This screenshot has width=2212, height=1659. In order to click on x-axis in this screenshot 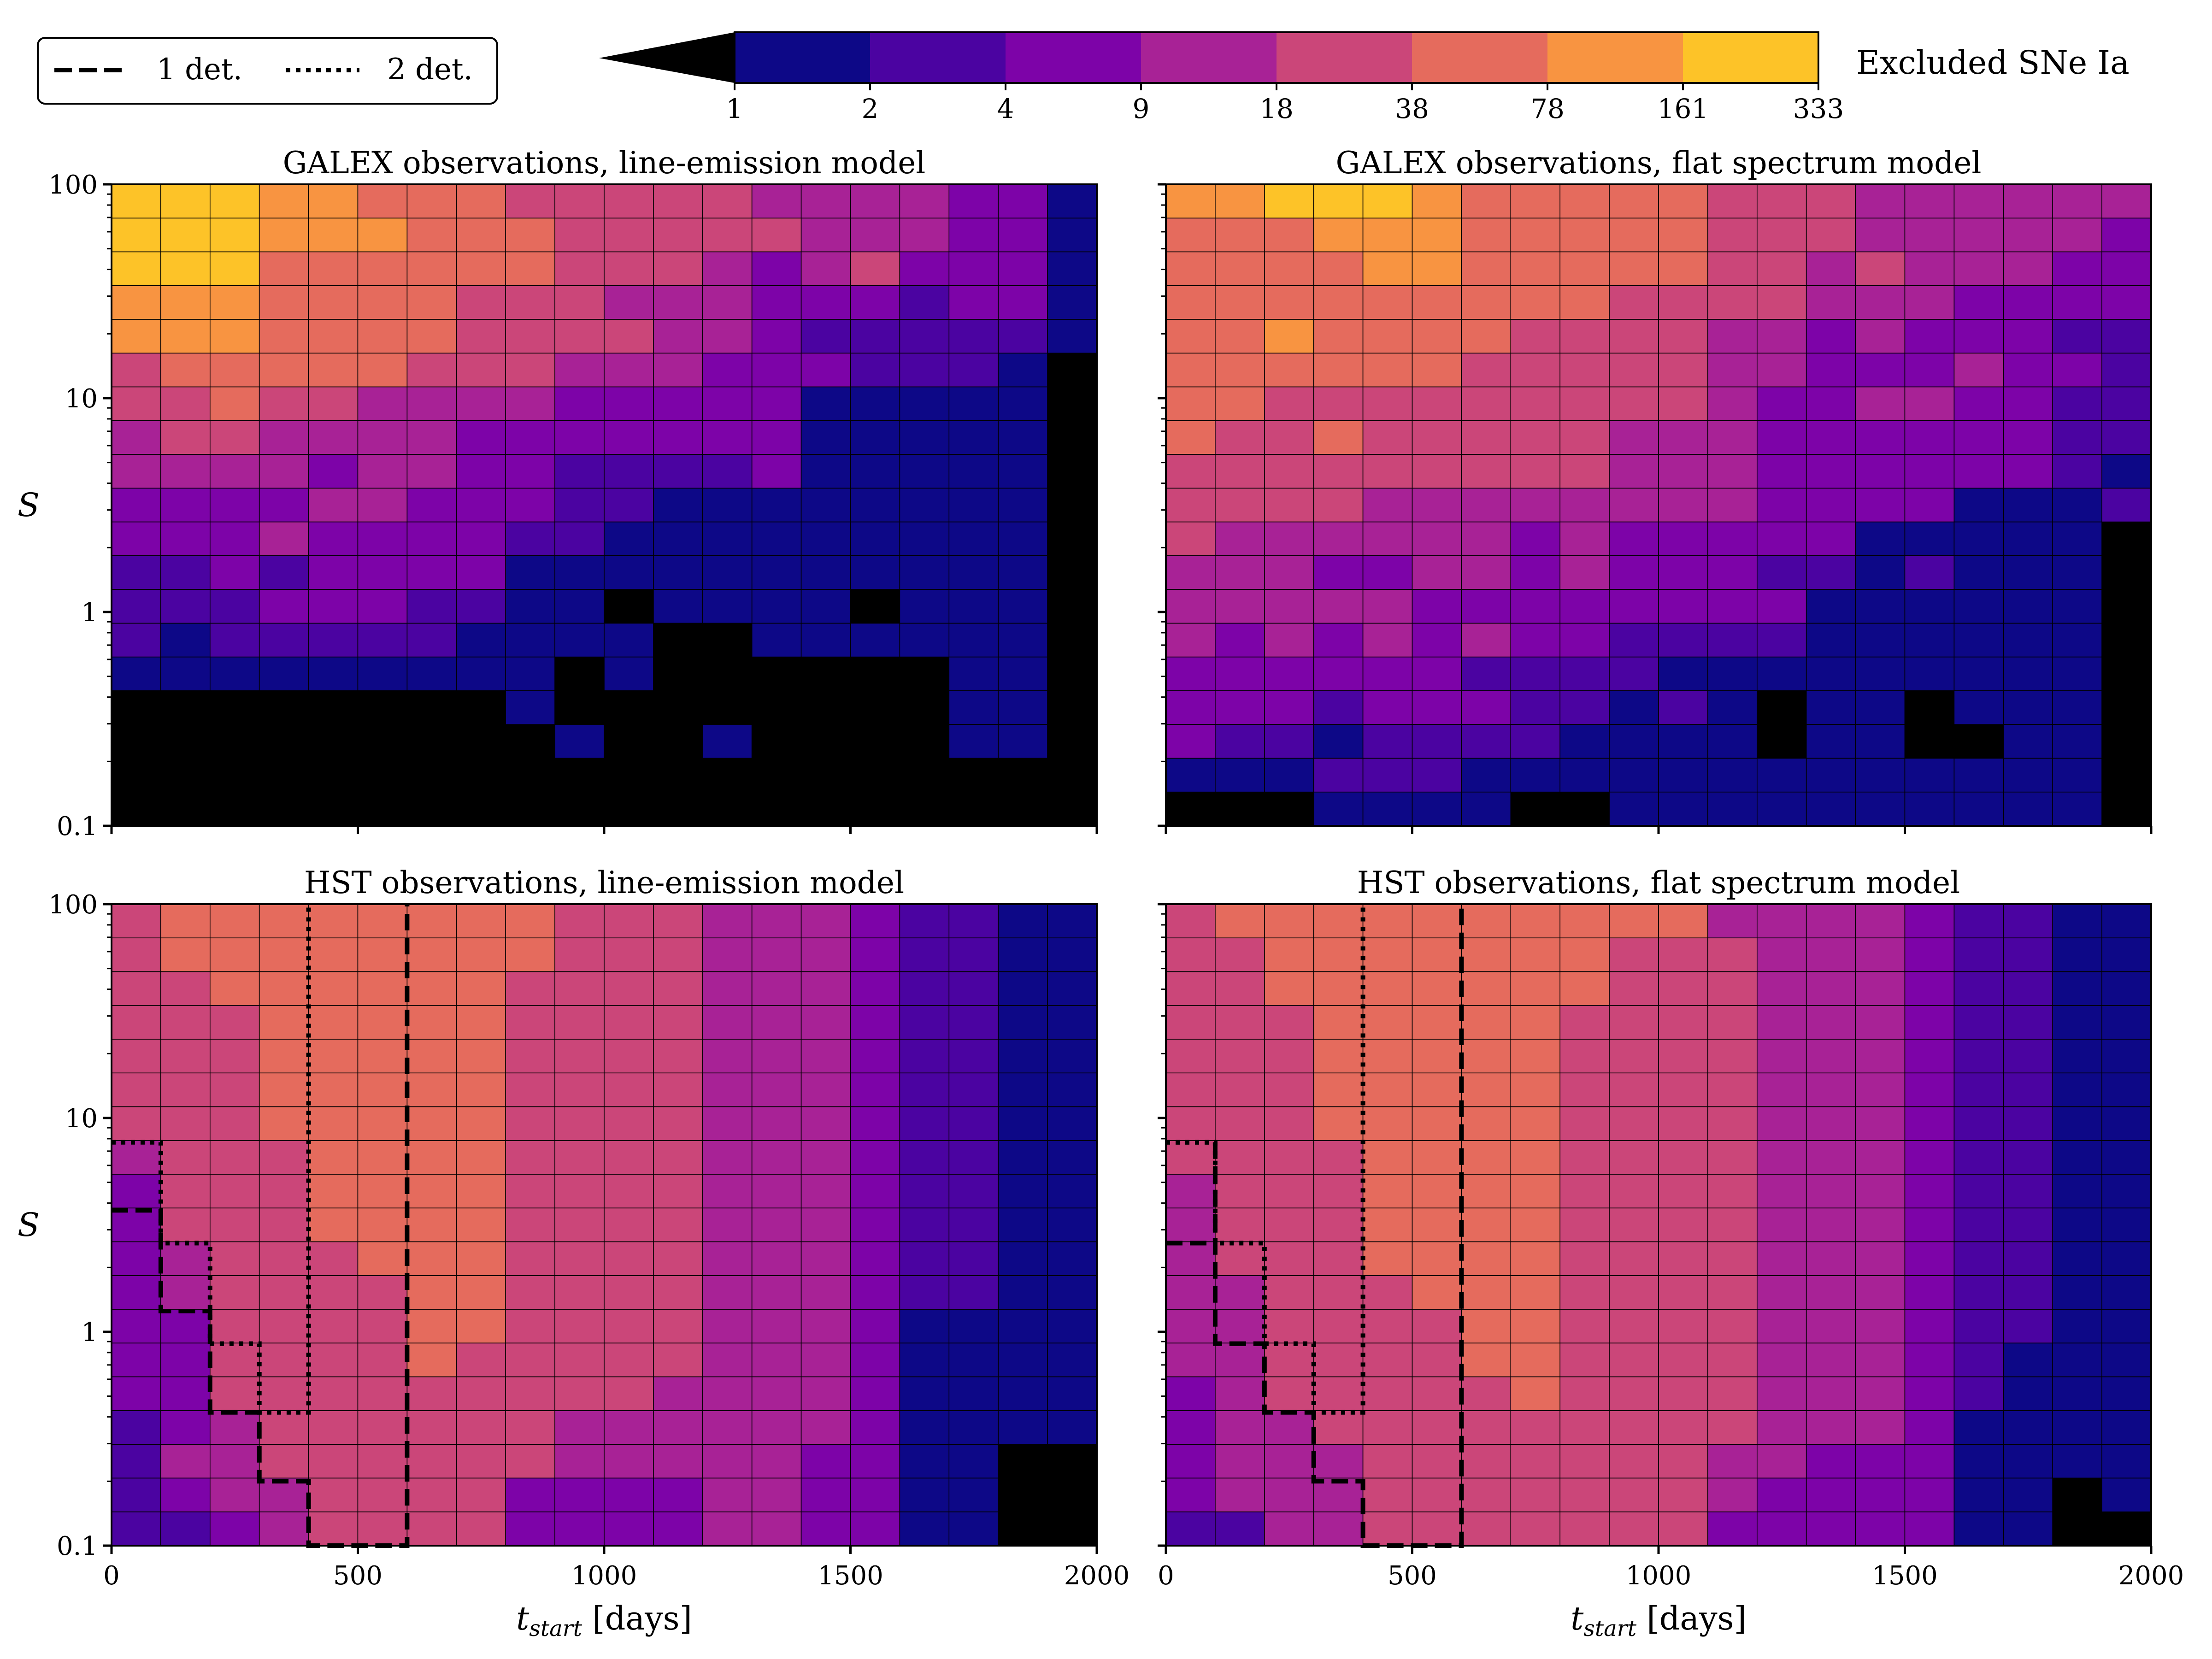, I will do `click(604, 830)`.